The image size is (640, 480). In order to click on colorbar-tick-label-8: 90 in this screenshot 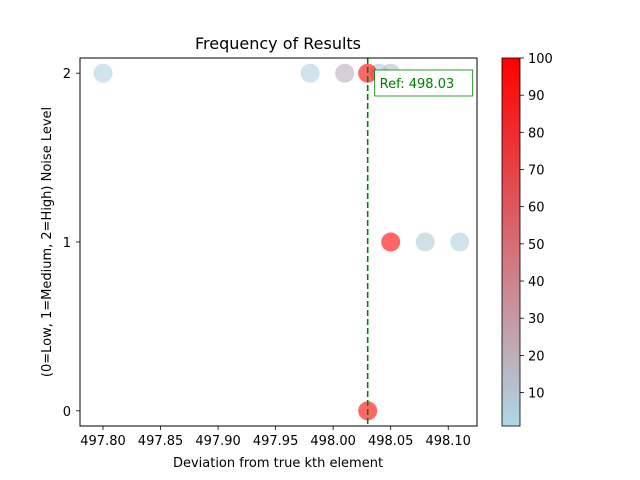, I will do `click(536, 96)`.